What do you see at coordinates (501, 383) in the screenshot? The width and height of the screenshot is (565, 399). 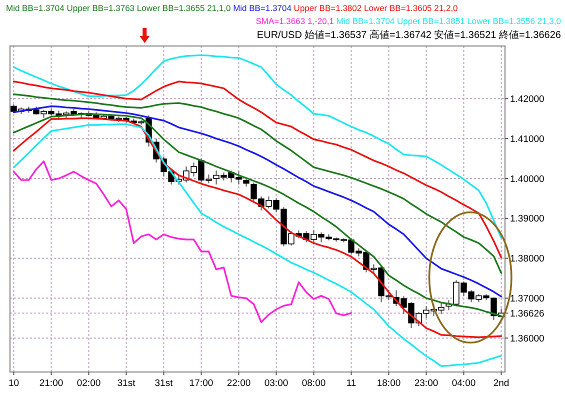 I see `x-tick-label: 2nd` at bounding box center [501, 383].